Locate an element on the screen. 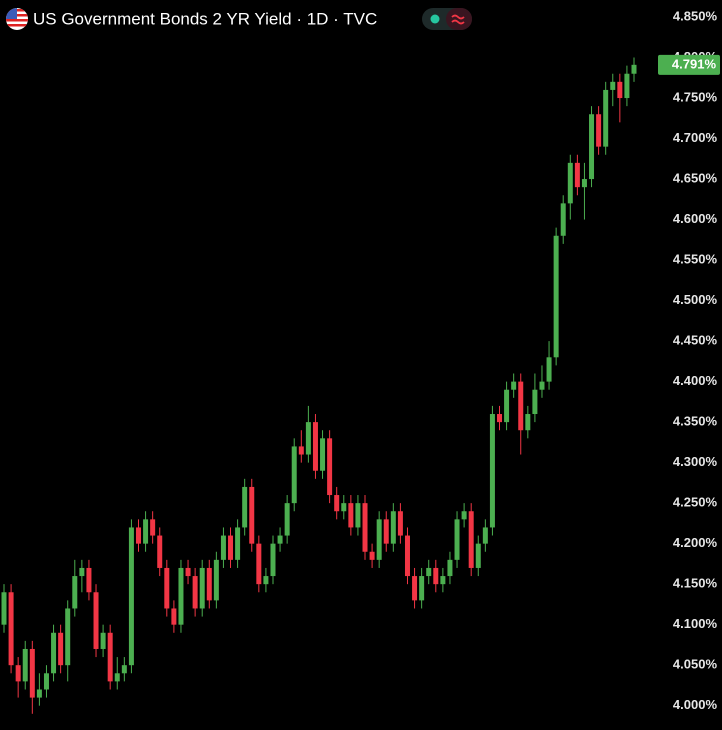 This screenshot has width=722, height=730. status-pill is located at coordinates (447, 19).